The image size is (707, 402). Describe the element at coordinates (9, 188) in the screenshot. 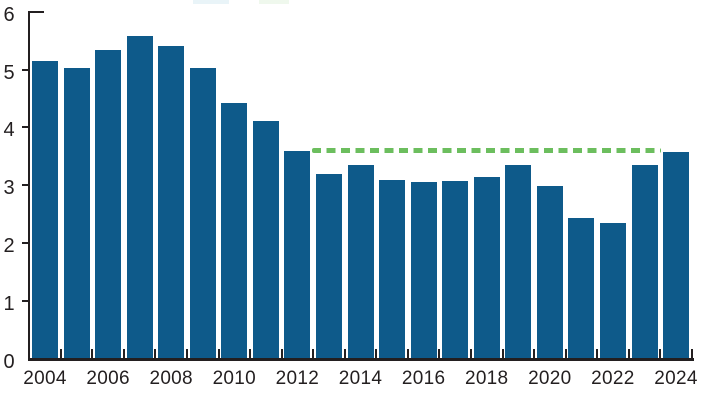

I see `y-axis-label: 3` at that location.